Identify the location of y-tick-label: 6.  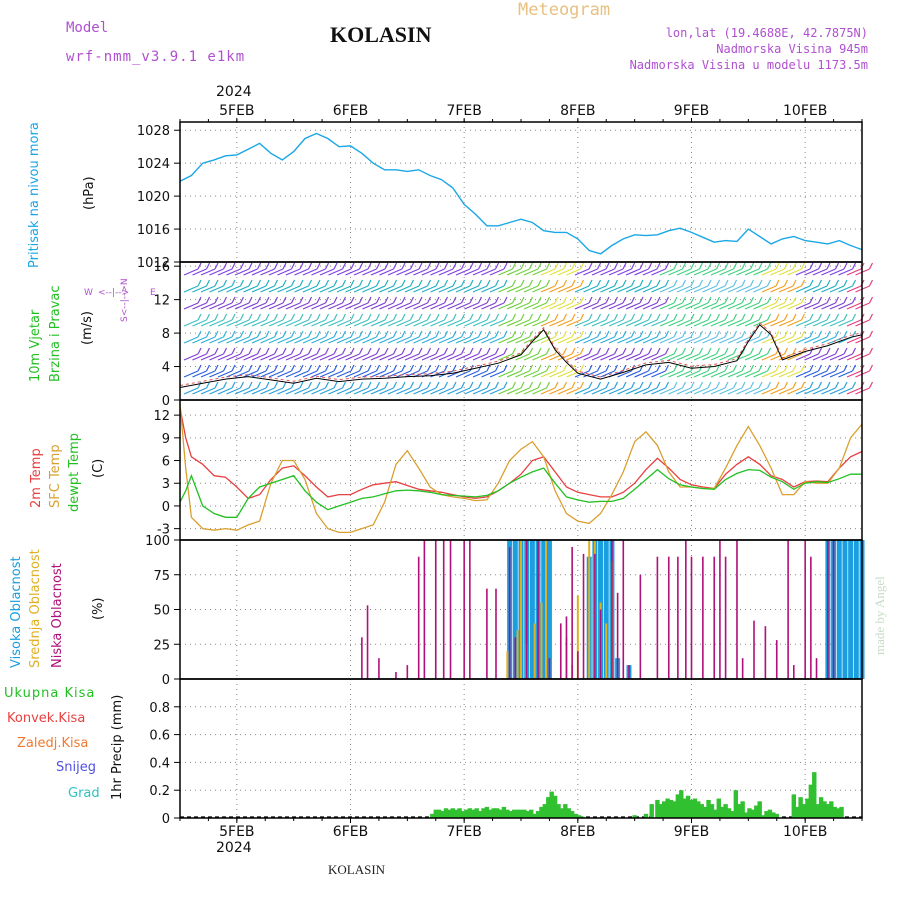
(166, 462).